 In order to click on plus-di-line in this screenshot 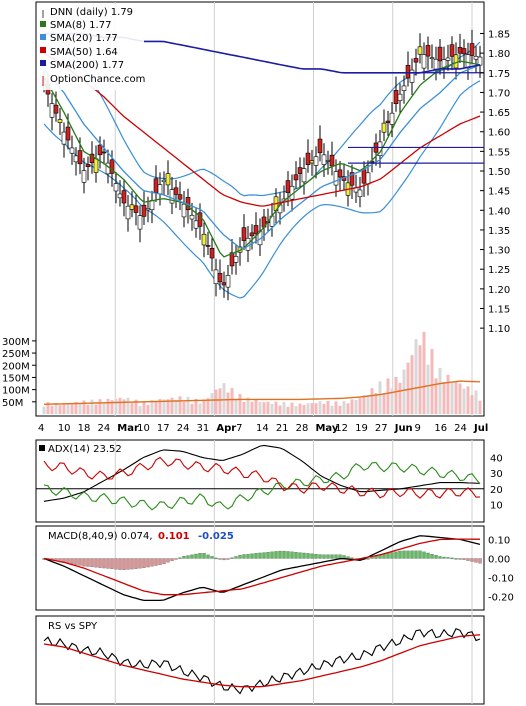, I will do `click(262, 486)`.